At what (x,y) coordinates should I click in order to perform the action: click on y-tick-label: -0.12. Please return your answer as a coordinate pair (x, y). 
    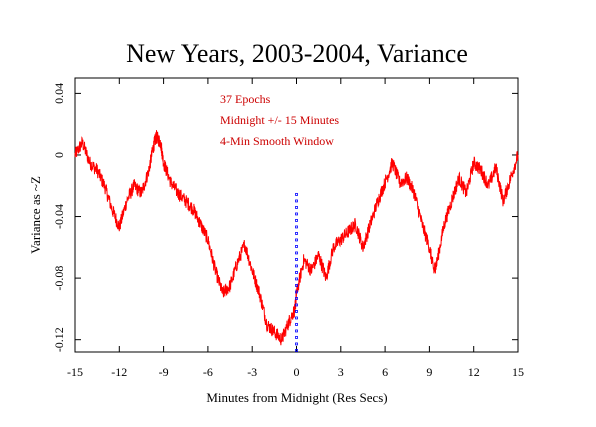
    Looking at the image, I should click on (59, 339).